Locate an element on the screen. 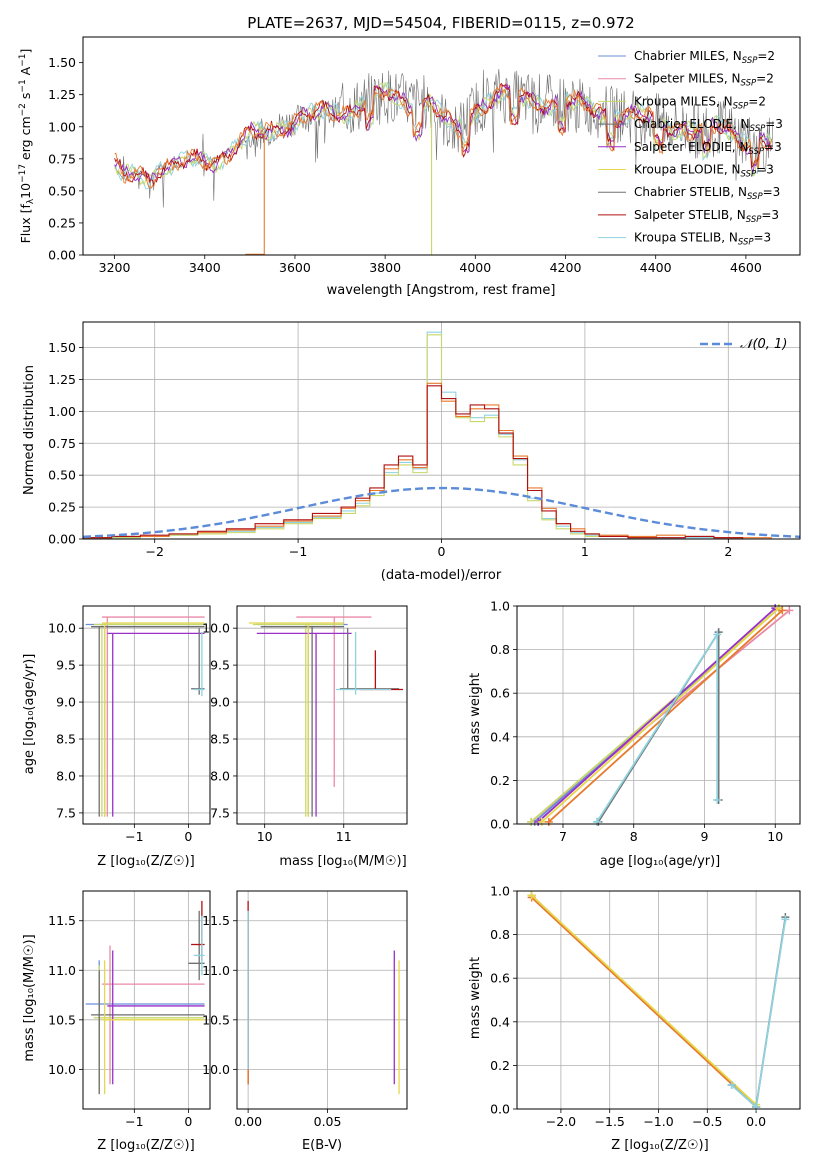  y-tick-label: 0.50 is located at coordinates (62, 475).